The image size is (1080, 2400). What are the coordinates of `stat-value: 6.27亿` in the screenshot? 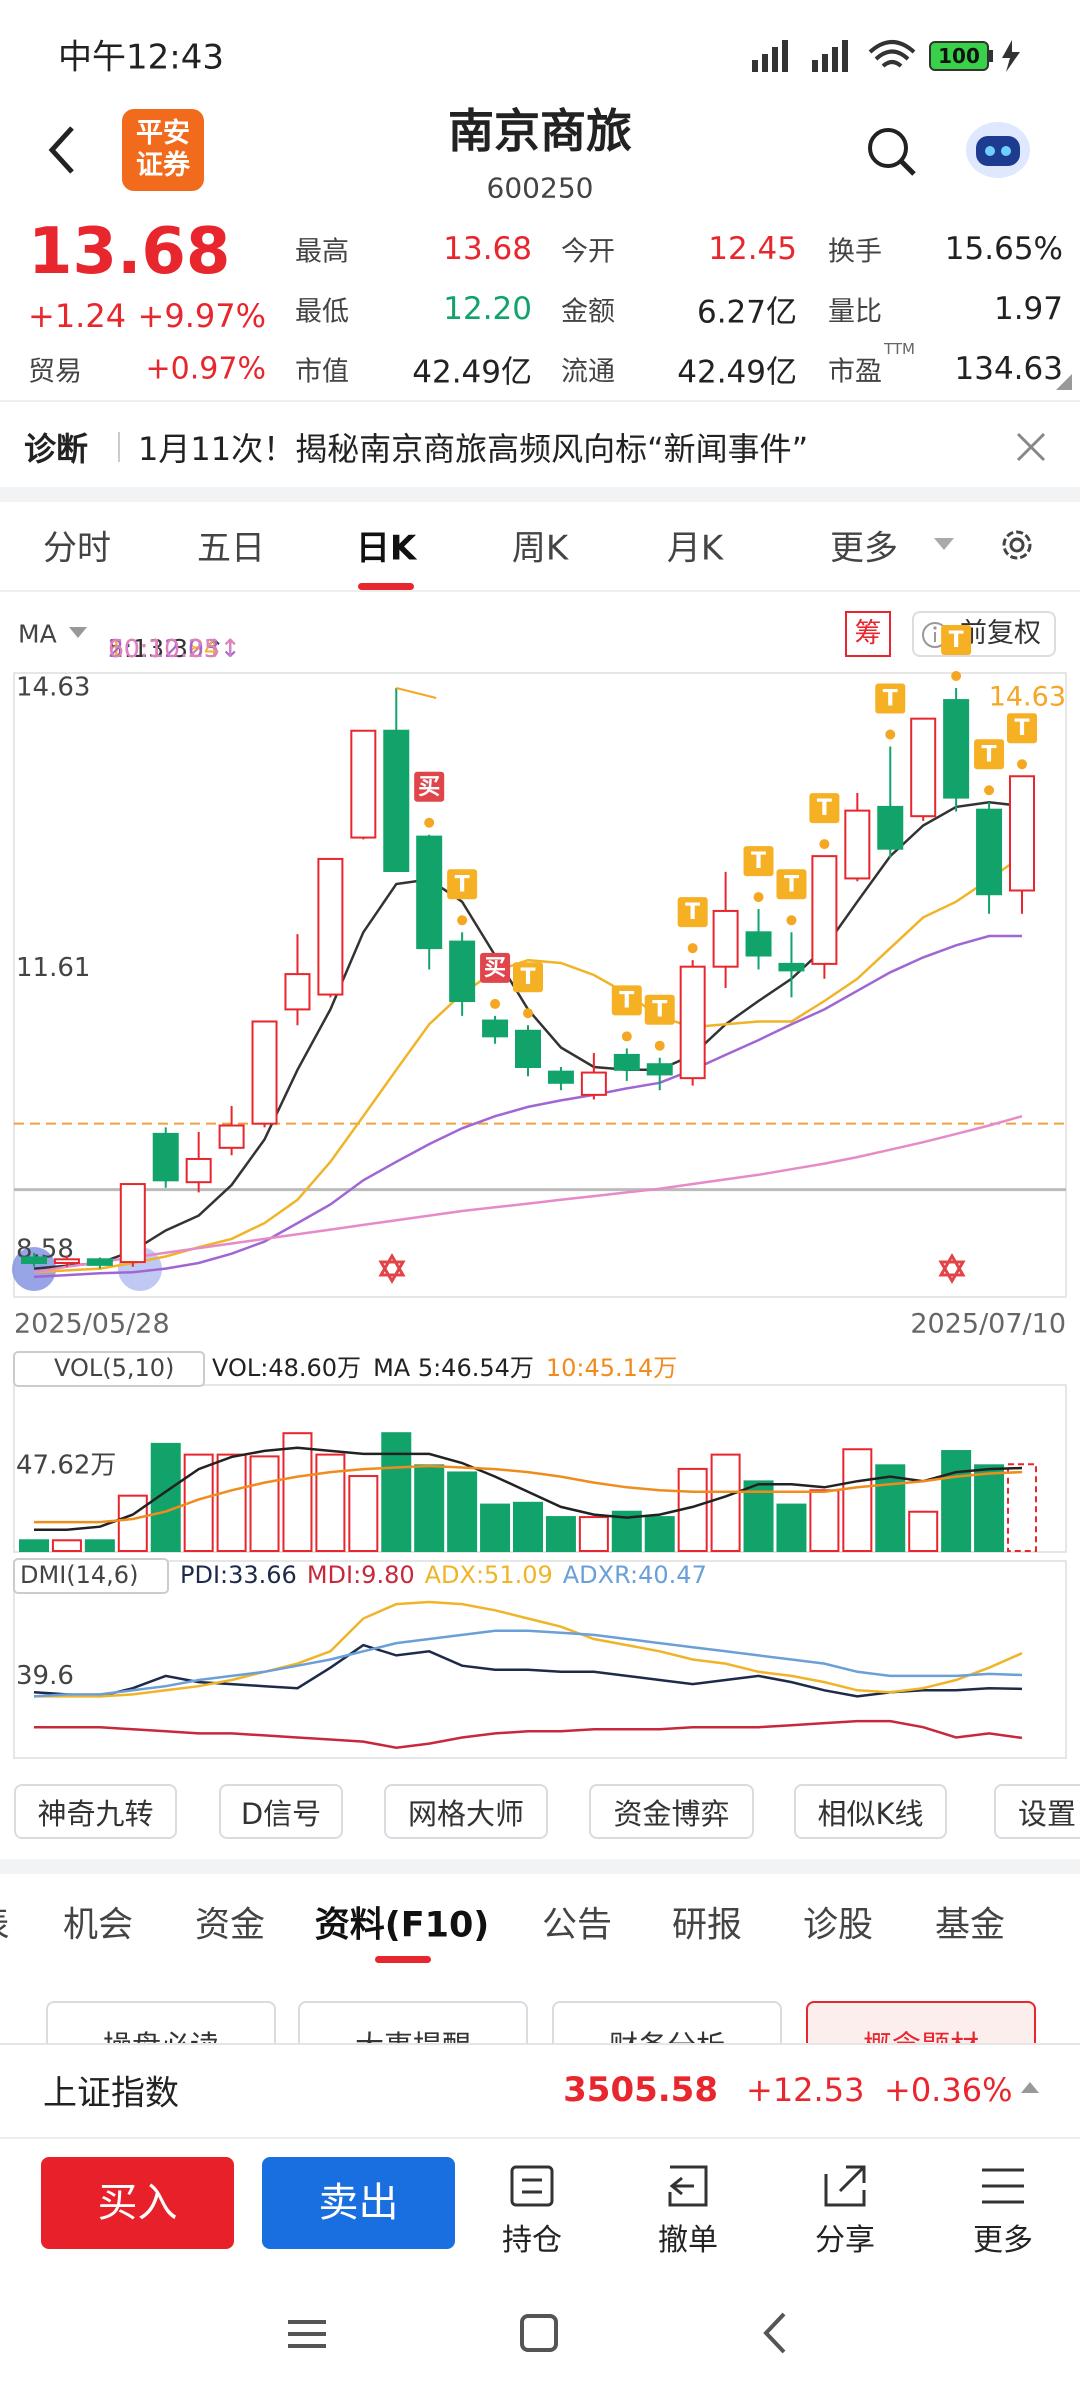 It's located at (746, 312).